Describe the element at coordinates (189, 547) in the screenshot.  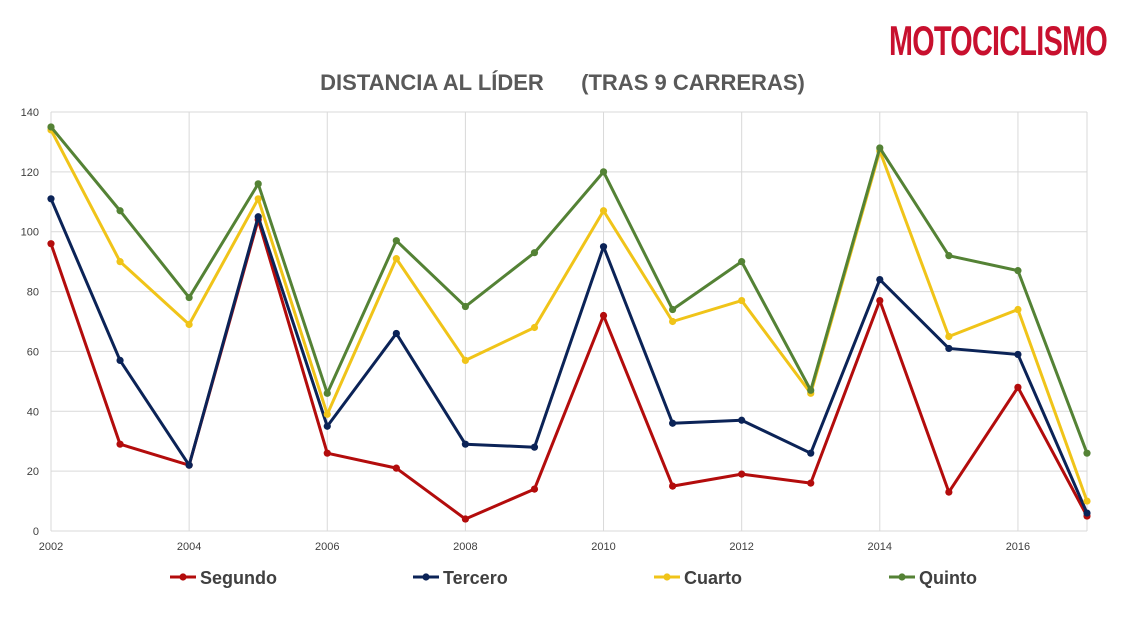
I see `x-tick-label: 2004` at that location.